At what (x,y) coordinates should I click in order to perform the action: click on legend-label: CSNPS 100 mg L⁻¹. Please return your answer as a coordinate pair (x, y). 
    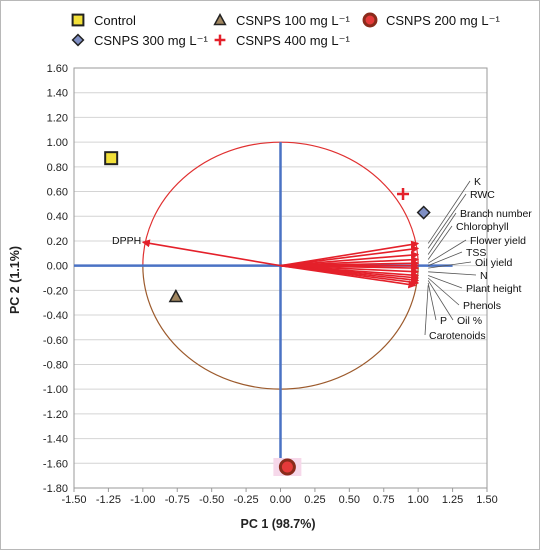
    Looking at the image, I should click on (293, 20).